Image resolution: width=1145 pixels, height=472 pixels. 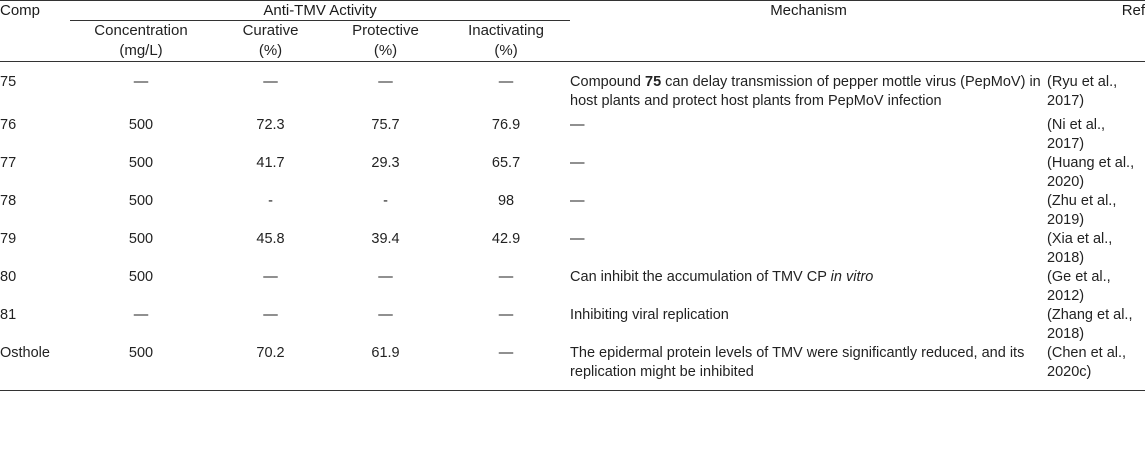 I want to click on header-mechanism: Mechanism, so click(x=809, y=10).